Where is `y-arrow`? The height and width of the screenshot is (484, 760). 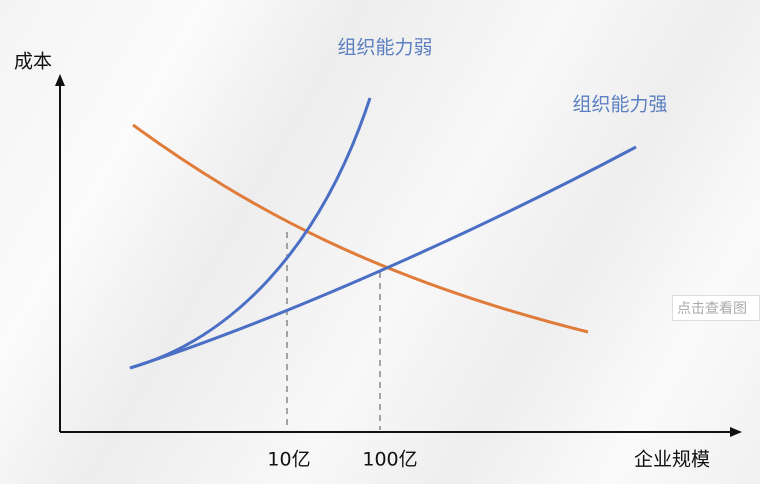
y-arrow is located at coordinates (60, 80).